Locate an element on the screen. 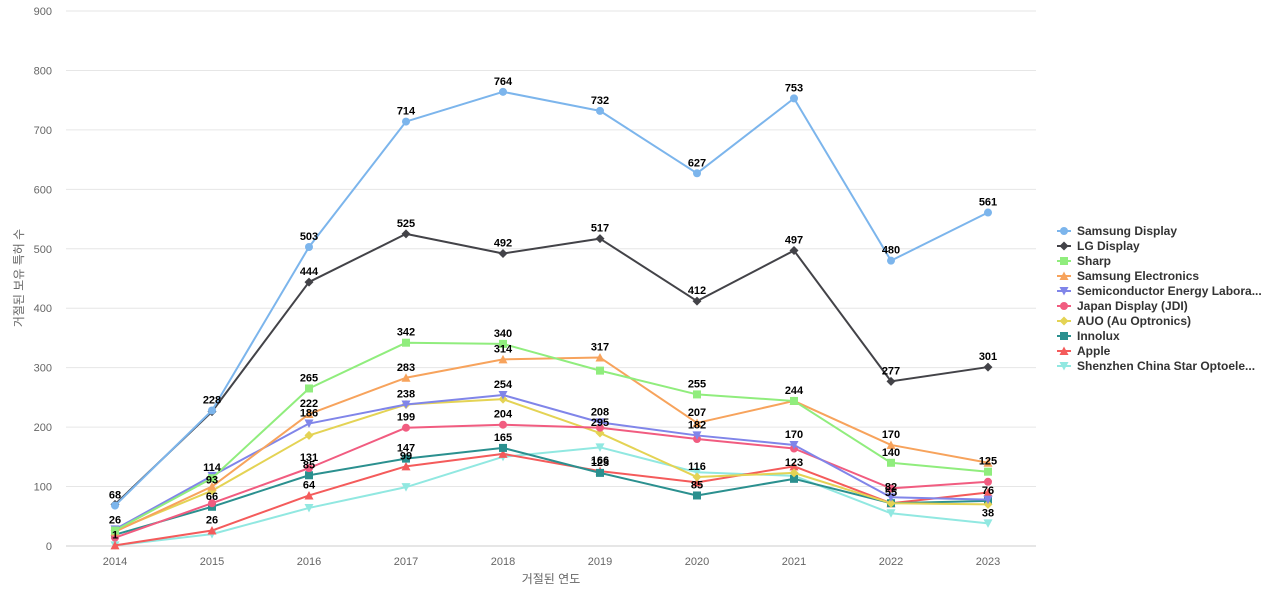 The width and height of the screenshot is (1280, 605). data-label: 517 is located at coordinates (600, 229).